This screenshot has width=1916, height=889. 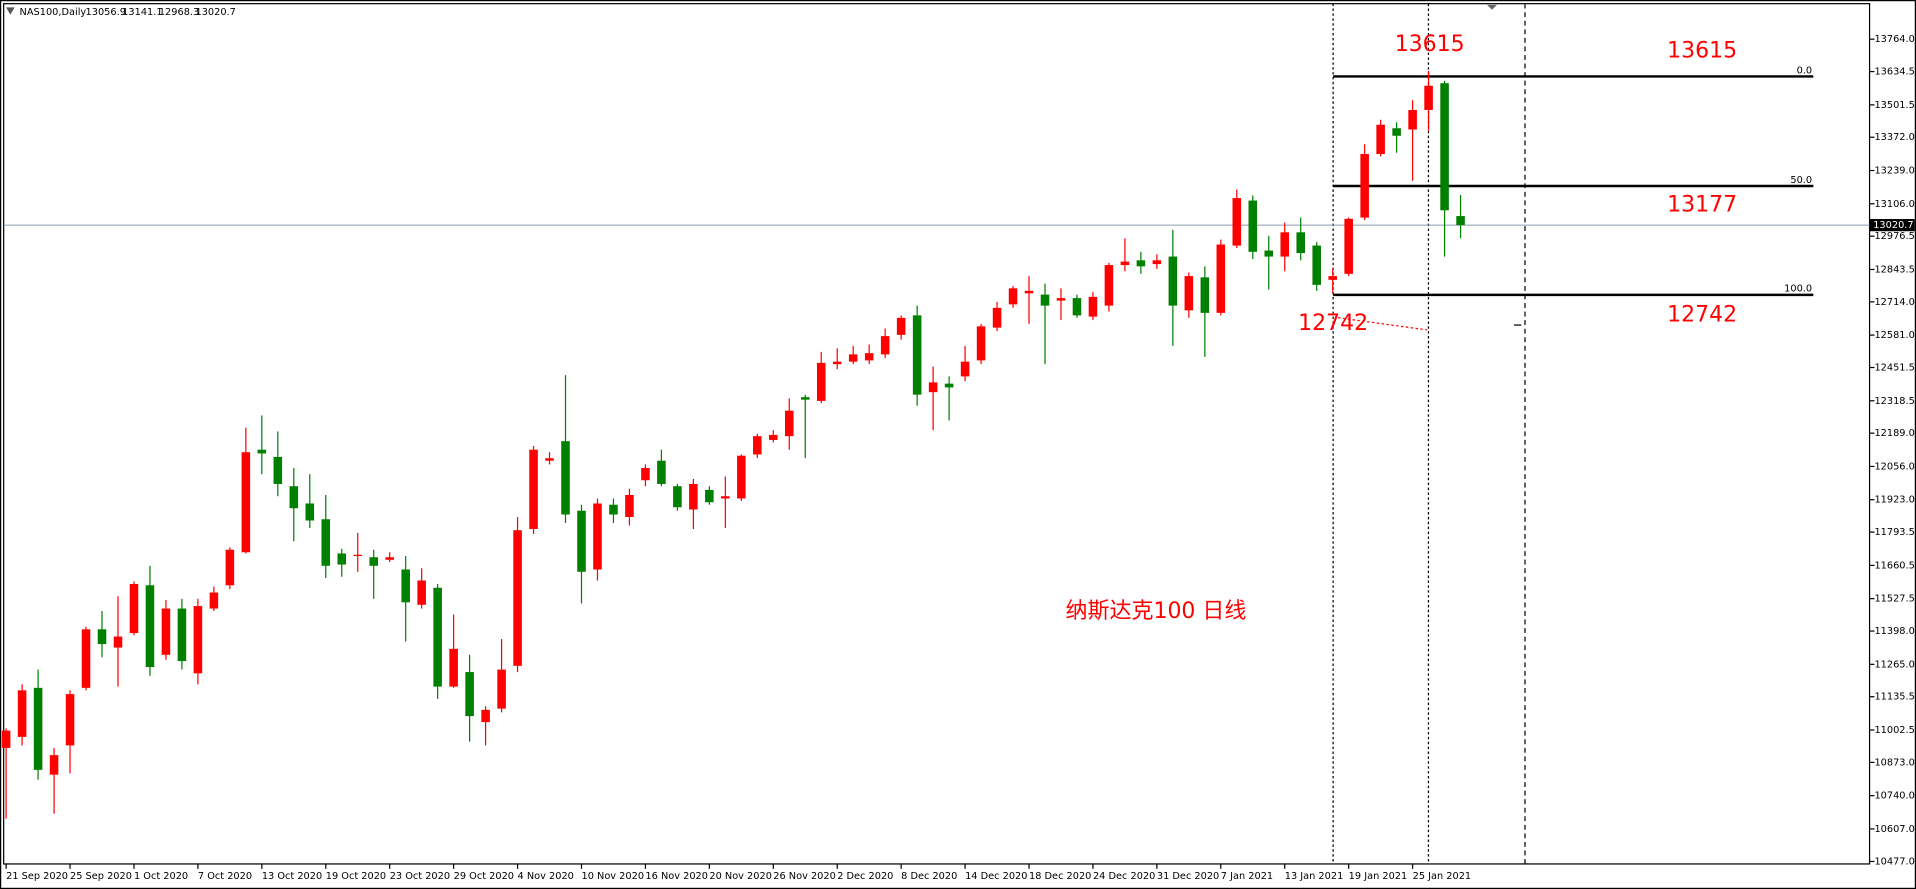 I want to click on header-open: 13056.9, so click(x=106, y=12).